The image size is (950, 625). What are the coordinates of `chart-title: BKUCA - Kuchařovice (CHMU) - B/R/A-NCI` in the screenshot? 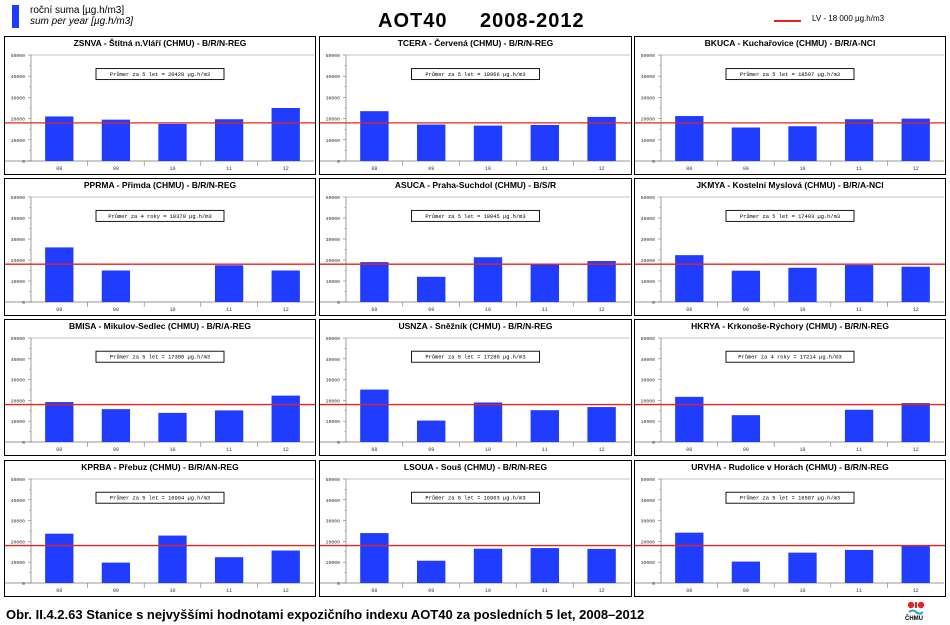 It's located at (790, 43).